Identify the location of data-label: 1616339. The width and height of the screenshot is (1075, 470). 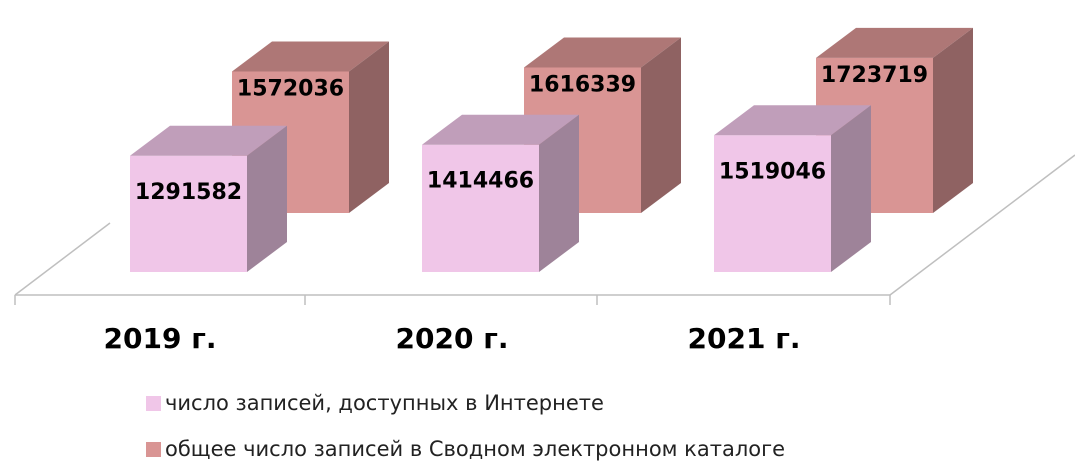
(582, 85).